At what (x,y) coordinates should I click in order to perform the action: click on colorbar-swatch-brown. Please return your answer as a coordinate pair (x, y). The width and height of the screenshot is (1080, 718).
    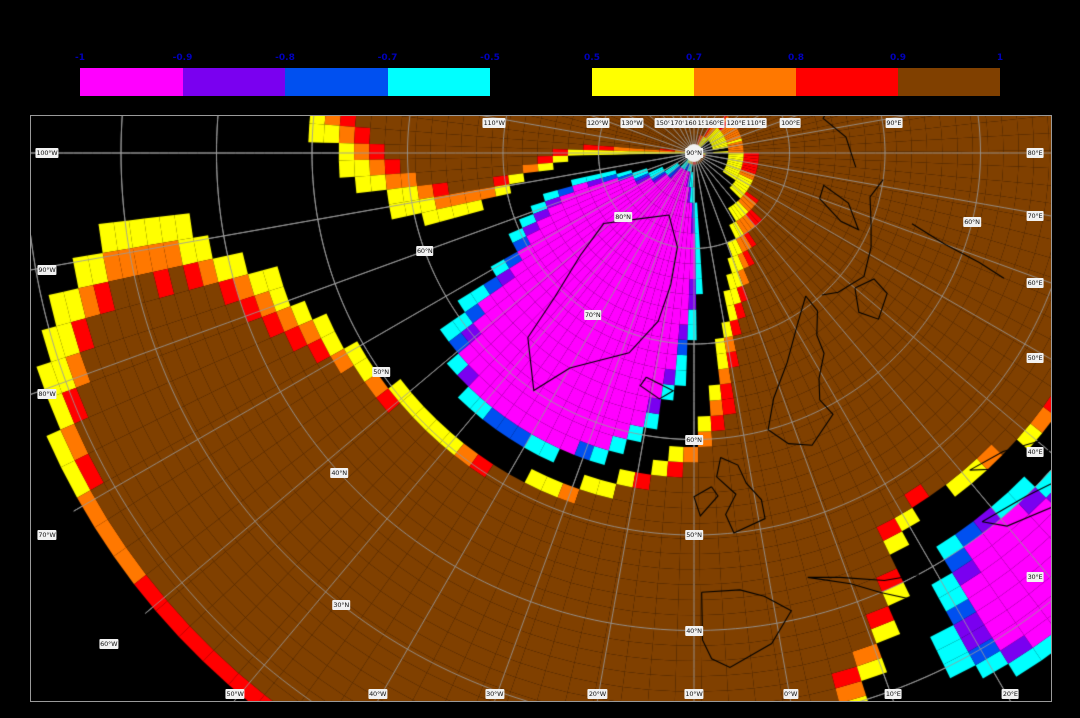
    Looking at the image, I should click on (949, 82).